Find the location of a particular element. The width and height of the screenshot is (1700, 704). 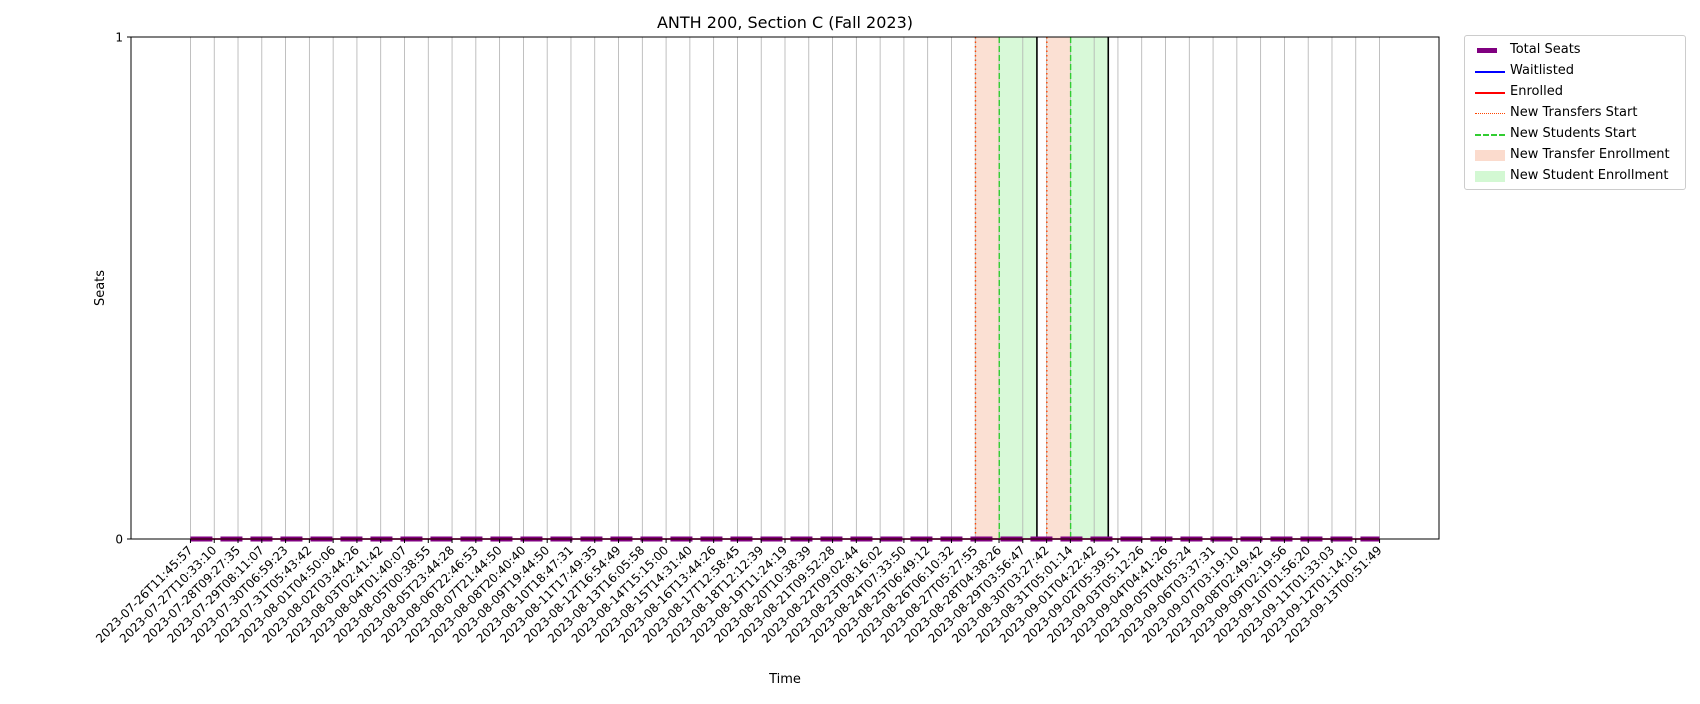

y-tick-label: 1 is located at coordinates (119, 38).